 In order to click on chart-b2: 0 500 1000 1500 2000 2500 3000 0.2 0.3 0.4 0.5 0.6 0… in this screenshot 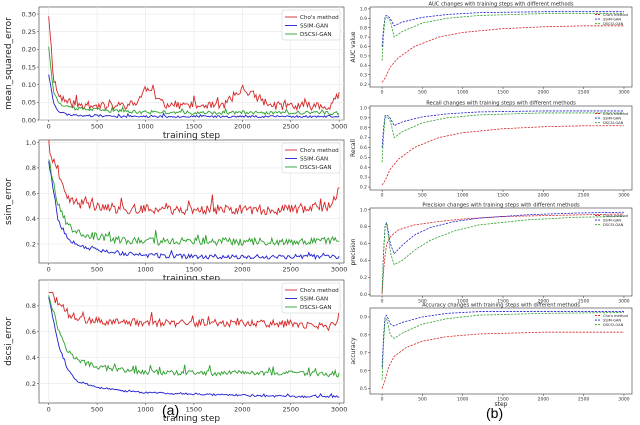, I will do `click(491, 150)`.